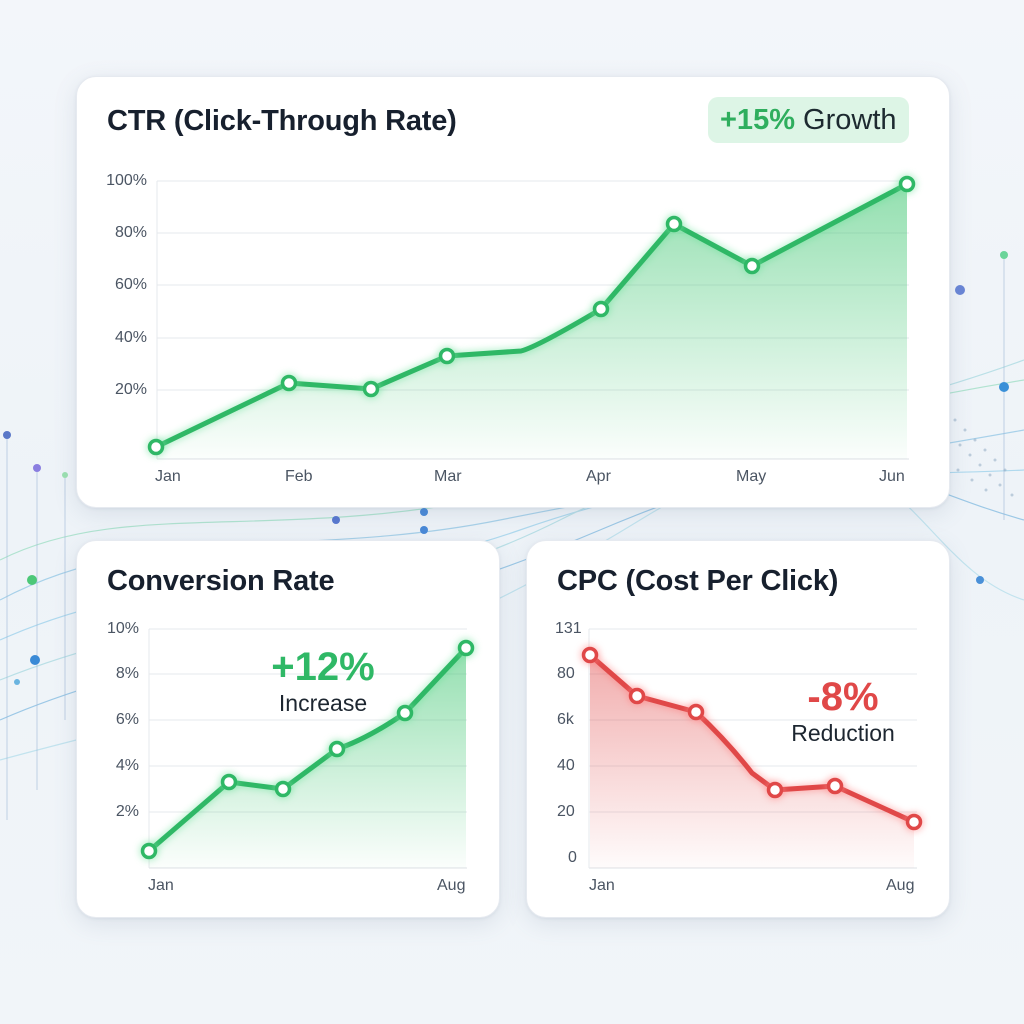 The height and width of the screenshot is (1024, 1024). Describe the element at coordinates (282, 121) in the screenshot. I see `ctr-card-title: CTR (Click-Through Rate)` at that location.